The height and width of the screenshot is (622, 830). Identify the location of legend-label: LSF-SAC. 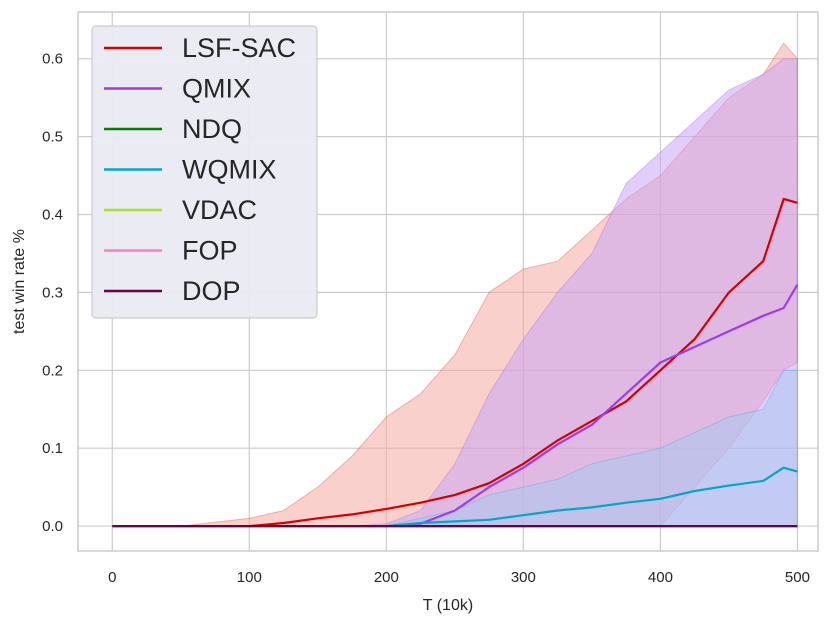
(239, 48).